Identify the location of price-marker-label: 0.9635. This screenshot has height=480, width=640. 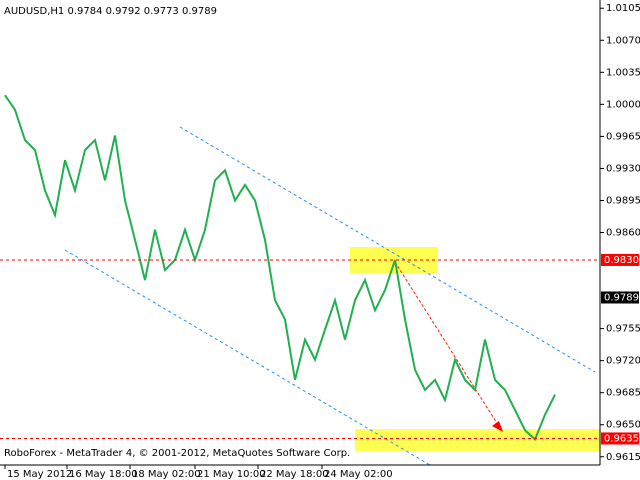
(621, 438).